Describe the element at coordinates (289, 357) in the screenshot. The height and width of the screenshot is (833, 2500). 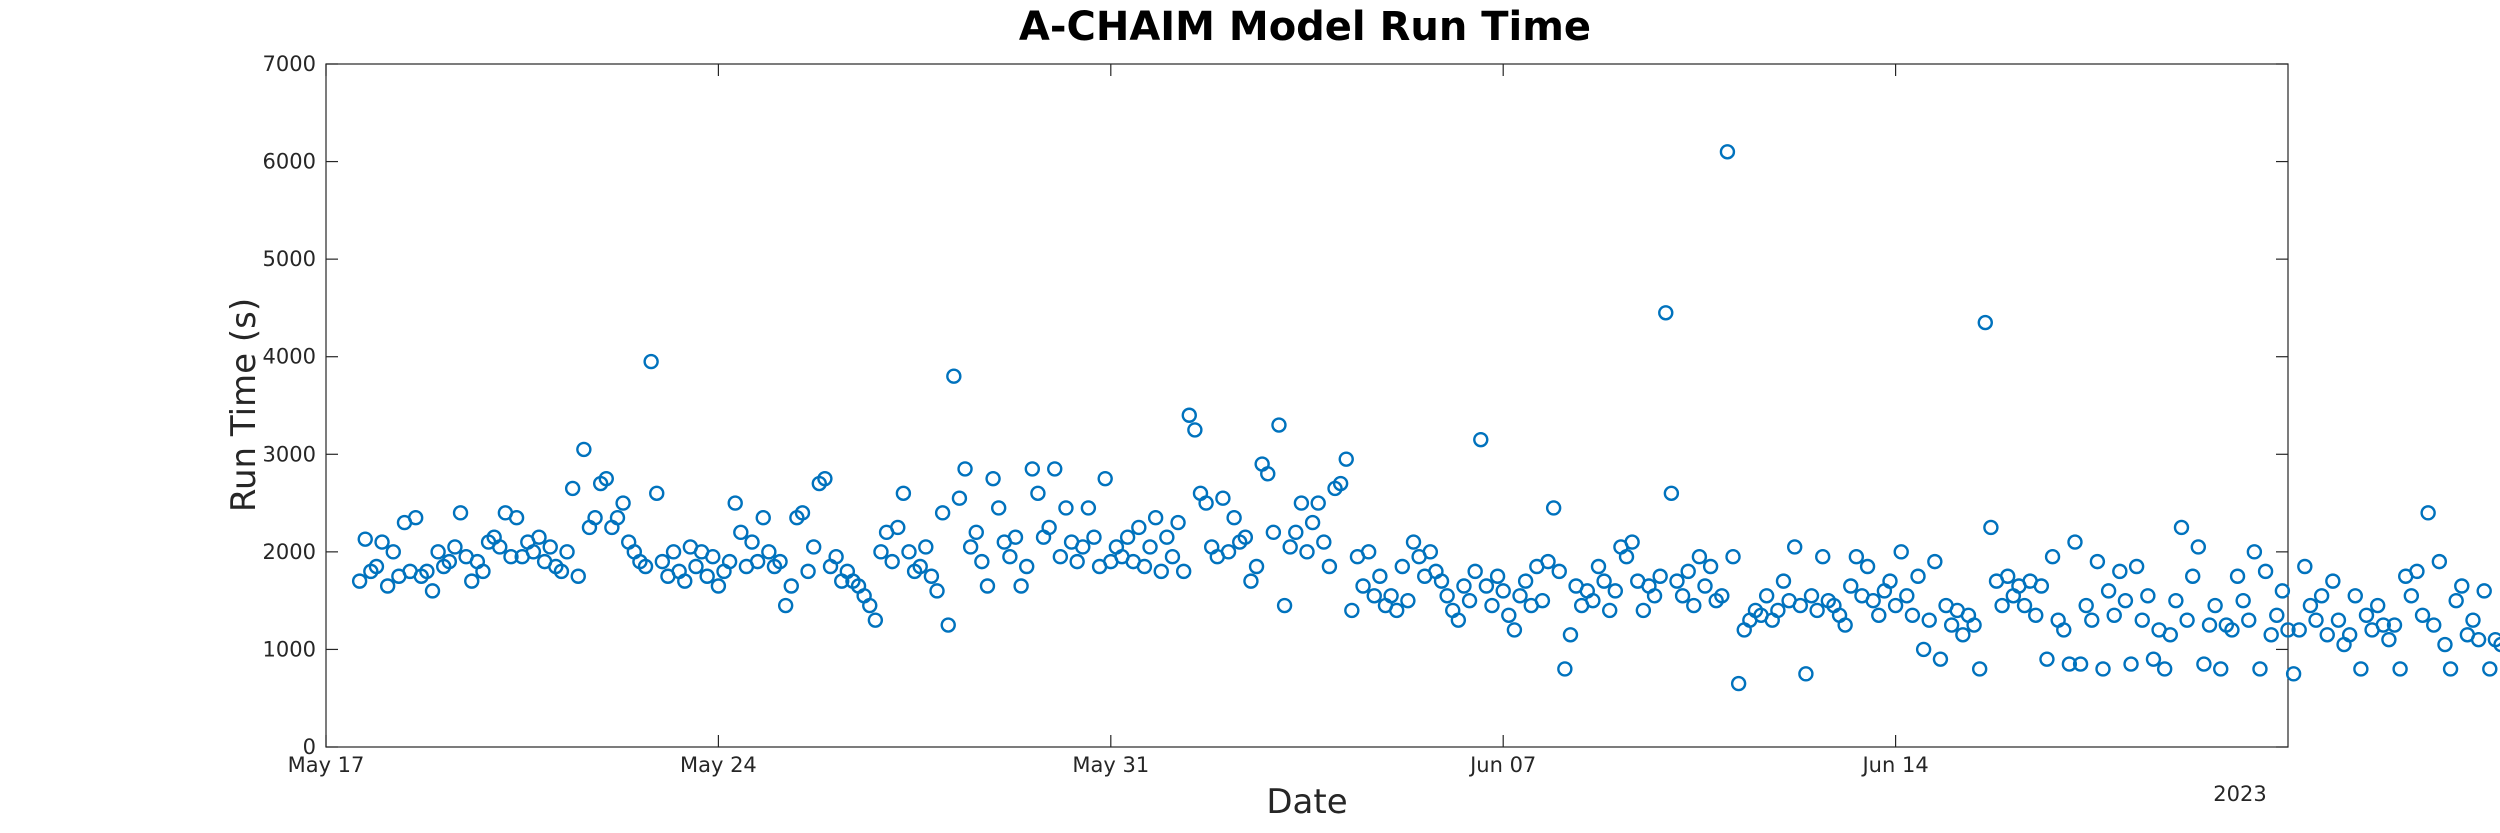
I see `y-tick-label: 4000` at that location.